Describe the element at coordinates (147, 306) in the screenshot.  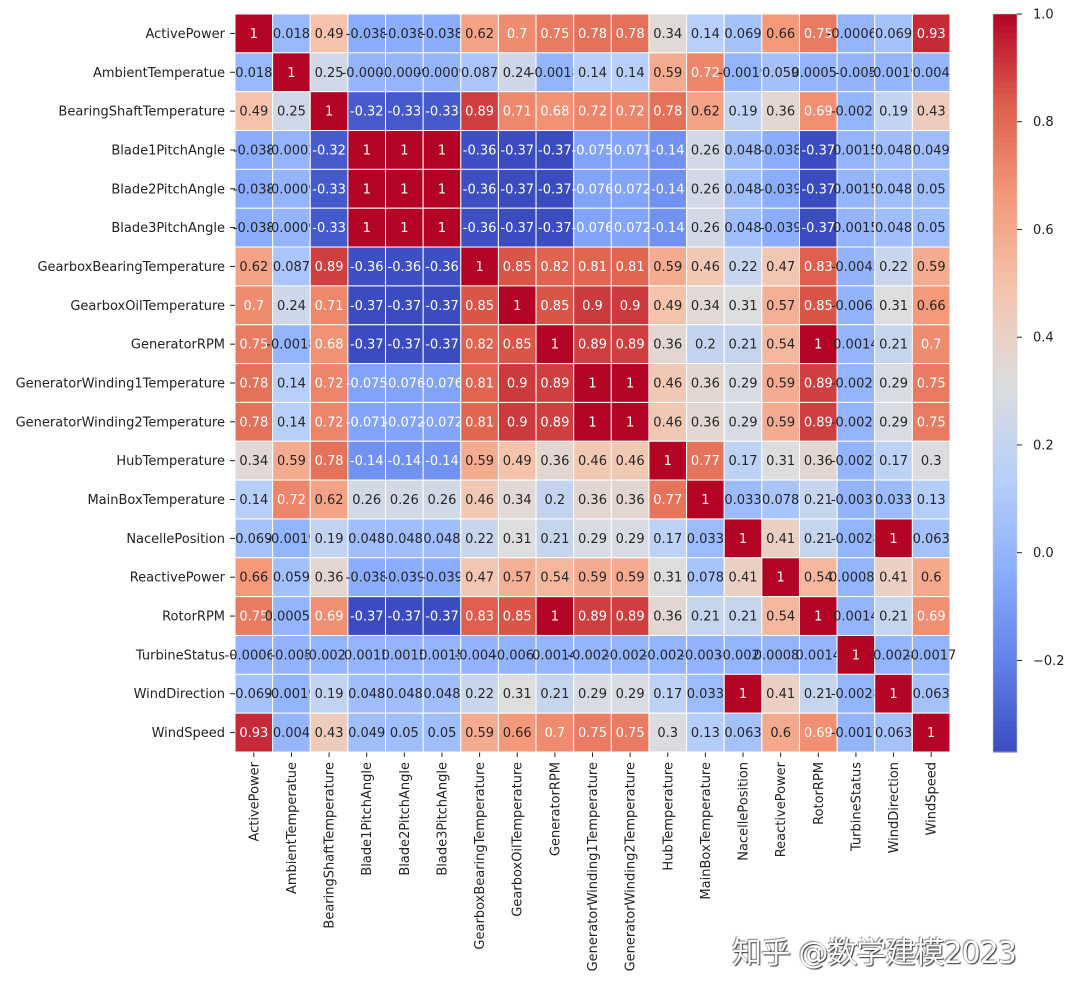
I see `row-tick-label: GearboxOilTemperature` at that location.